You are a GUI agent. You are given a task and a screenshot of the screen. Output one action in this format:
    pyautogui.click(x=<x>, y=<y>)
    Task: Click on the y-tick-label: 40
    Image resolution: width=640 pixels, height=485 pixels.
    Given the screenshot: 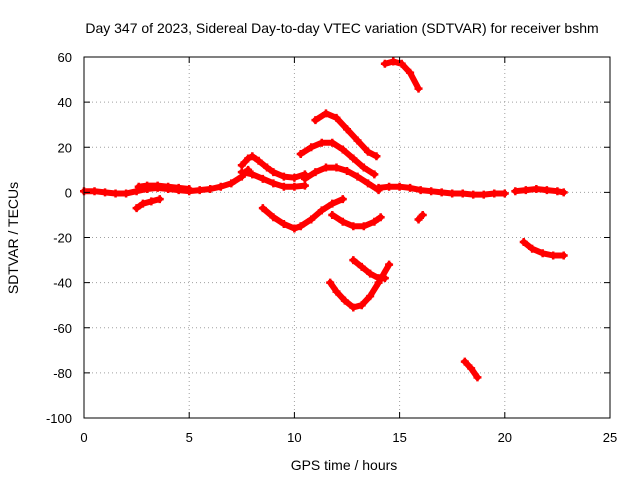 What is the action you would take?
    pyautogui.click(x=65, y=102)
    